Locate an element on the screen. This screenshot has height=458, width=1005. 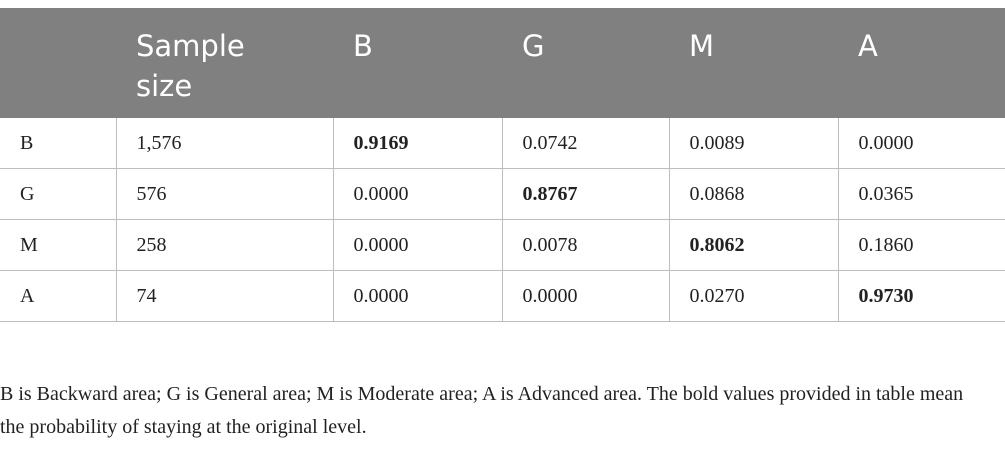
cell: 0.9730 is located at coordinates (921, 296).